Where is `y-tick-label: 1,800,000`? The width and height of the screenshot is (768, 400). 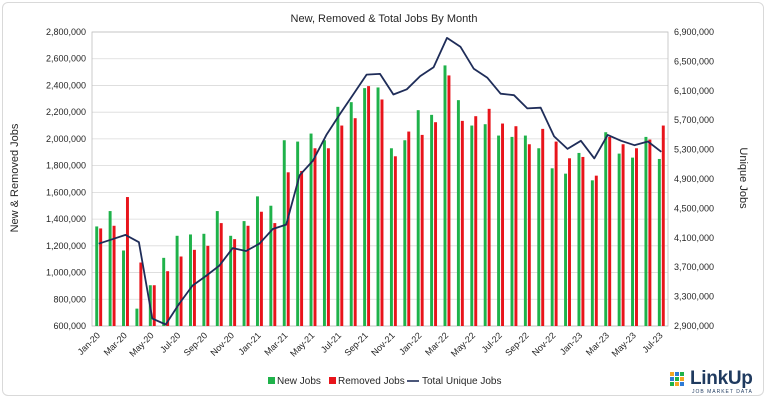 y-tick-label: 1,800,000 is located at coordinates (66, 166).